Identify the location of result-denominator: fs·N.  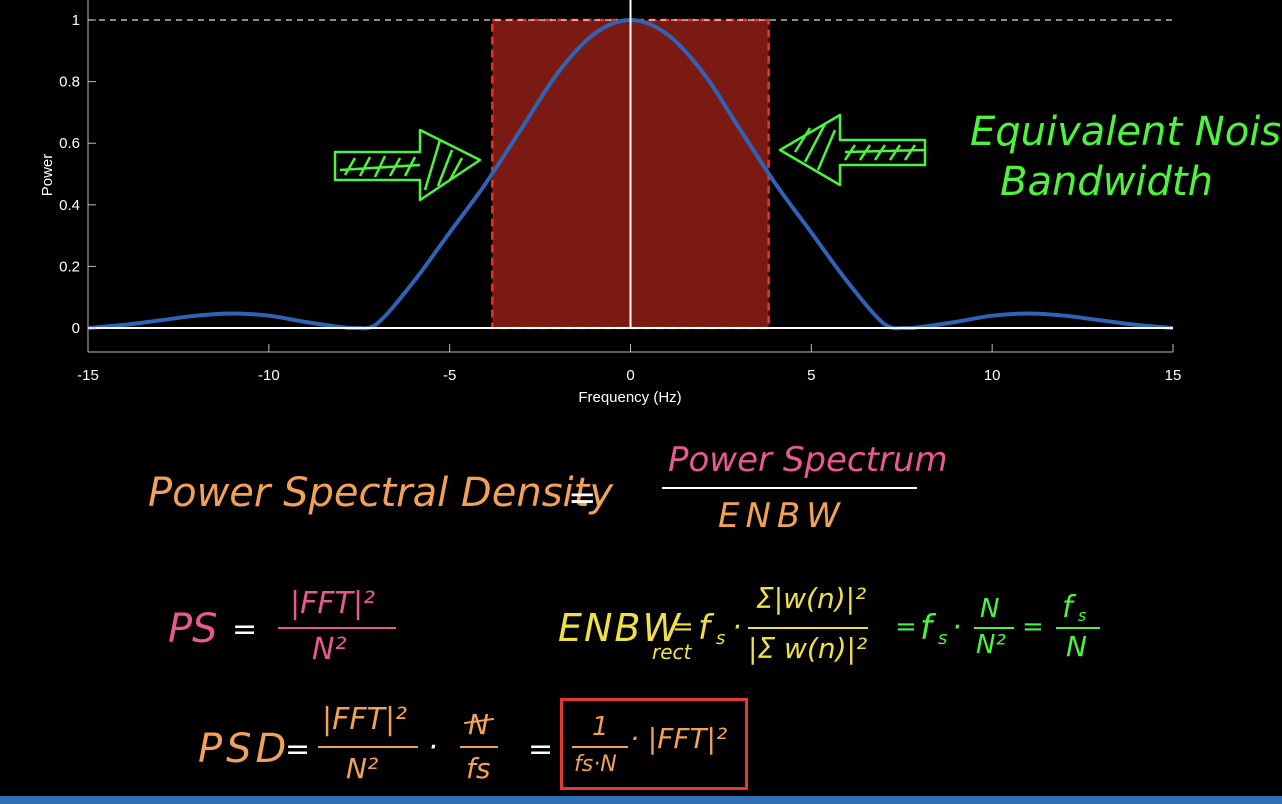
(595, 764).